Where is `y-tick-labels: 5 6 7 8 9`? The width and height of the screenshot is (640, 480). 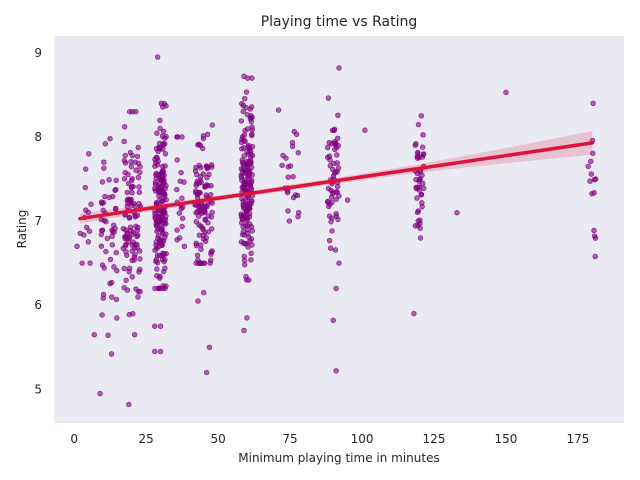 y-tick-labels: 5 6 7 8 9 is located at coordinates (38, 221).